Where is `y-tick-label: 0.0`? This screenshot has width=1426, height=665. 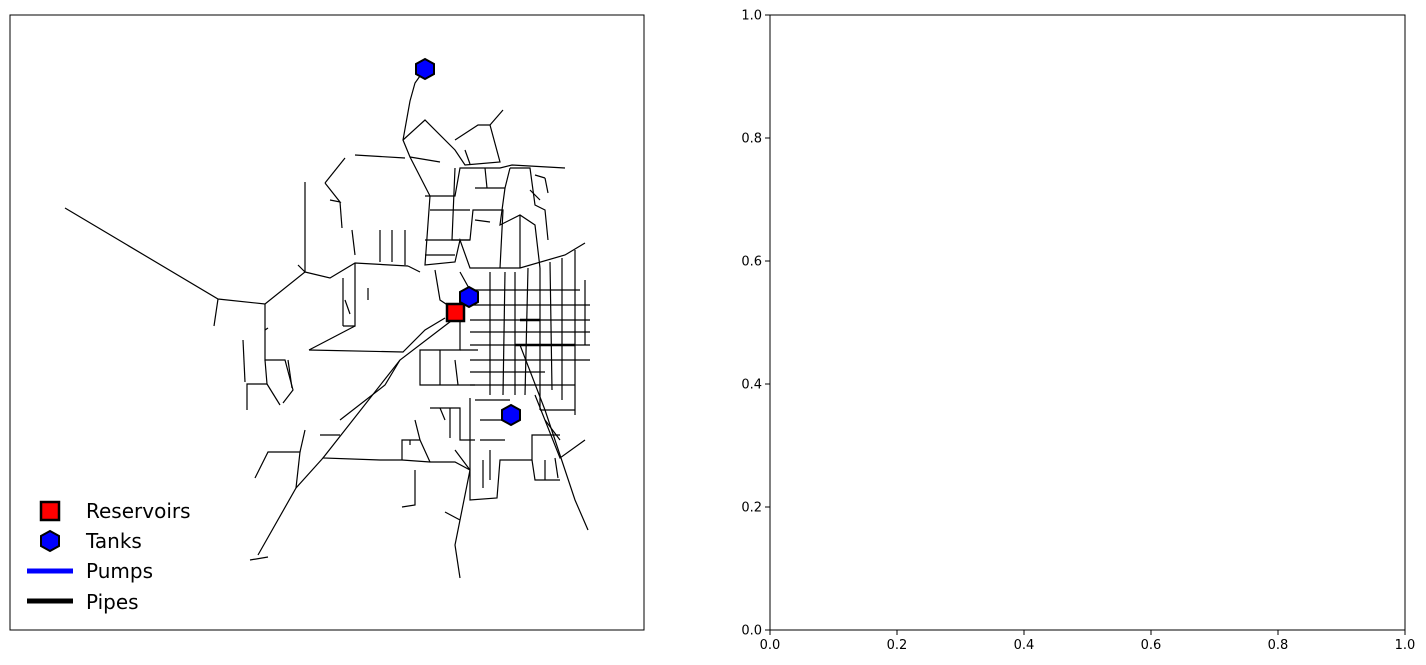 y-tick-label: 0.0 is located at coordinates (751, 631).